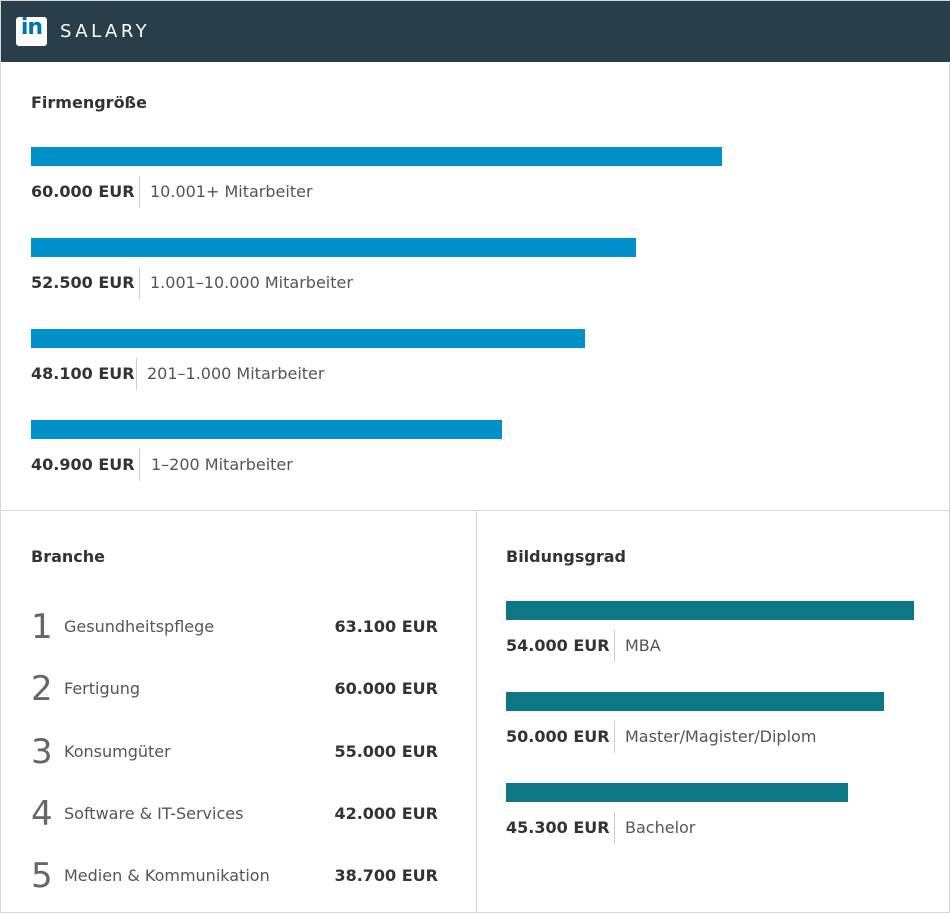 Image resolution: width=950 pixels, height=913 pixels. What do you see at coordinates (721, 736) in the screenshot?
I see `bar-category-label: Master/Magister/Diplom` at bounding box center [721, 736].